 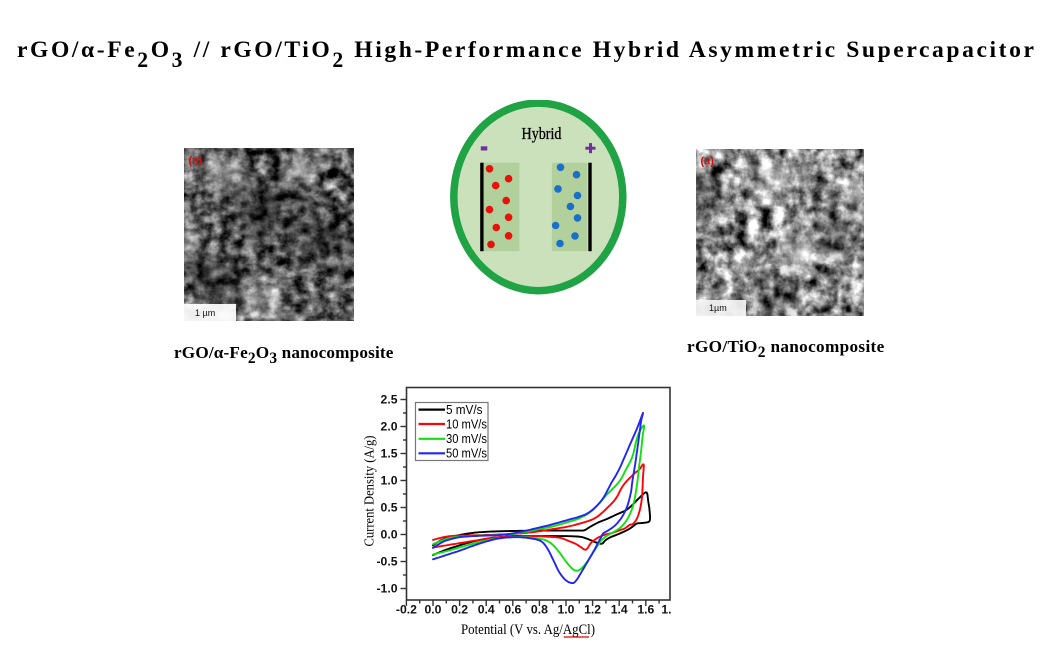 I want to click on svg-text: 0.6, so click(x=512, y=610).